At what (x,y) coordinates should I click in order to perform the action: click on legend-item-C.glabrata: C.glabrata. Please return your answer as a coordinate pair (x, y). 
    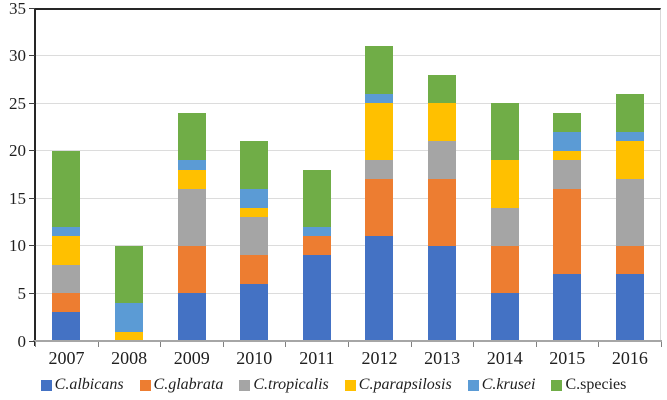
    Looking at the image, I should click on (181, 385).